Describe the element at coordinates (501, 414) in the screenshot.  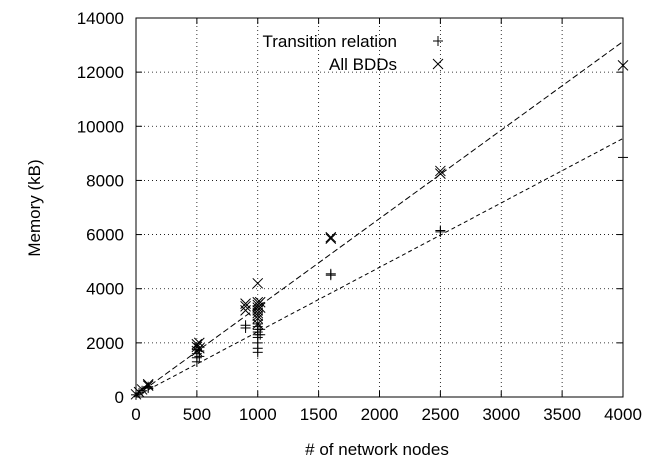
I see `x-tick-label: 3000` at that location.